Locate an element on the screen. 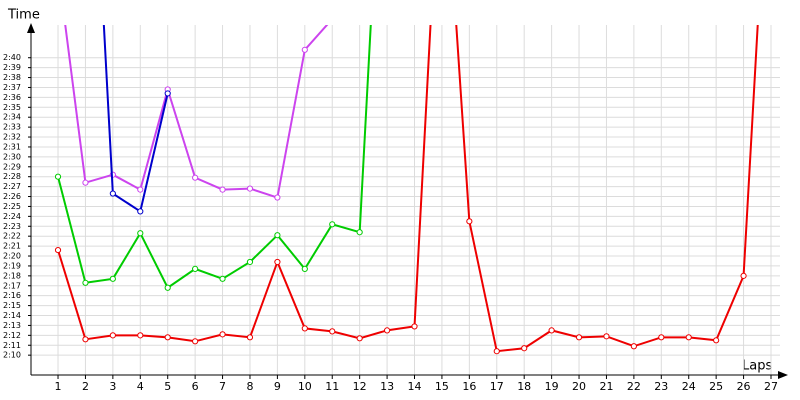 This screenshot has height=400, width=800. x-tick-label: 23 is located at coordinates (661, 386).